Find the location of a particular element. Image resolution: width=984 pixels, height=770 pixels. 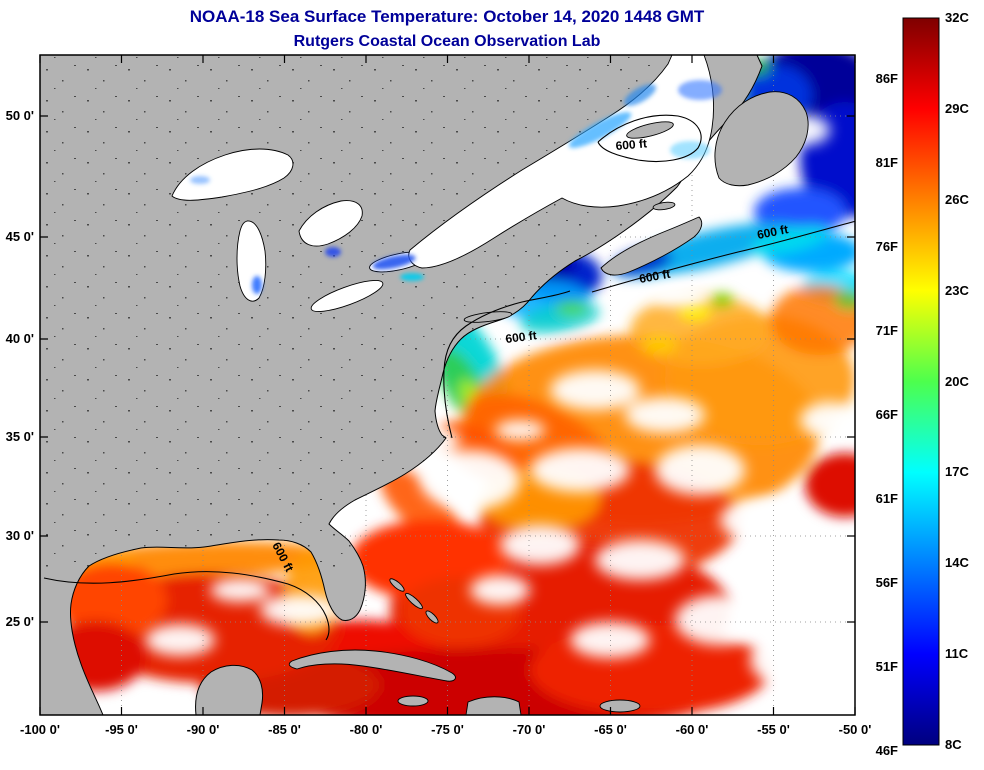

y-axis-labels: 50 0' 45 0' 40 0' 35 0' 30 0' 25 0' is located at coordinates (20, 368).